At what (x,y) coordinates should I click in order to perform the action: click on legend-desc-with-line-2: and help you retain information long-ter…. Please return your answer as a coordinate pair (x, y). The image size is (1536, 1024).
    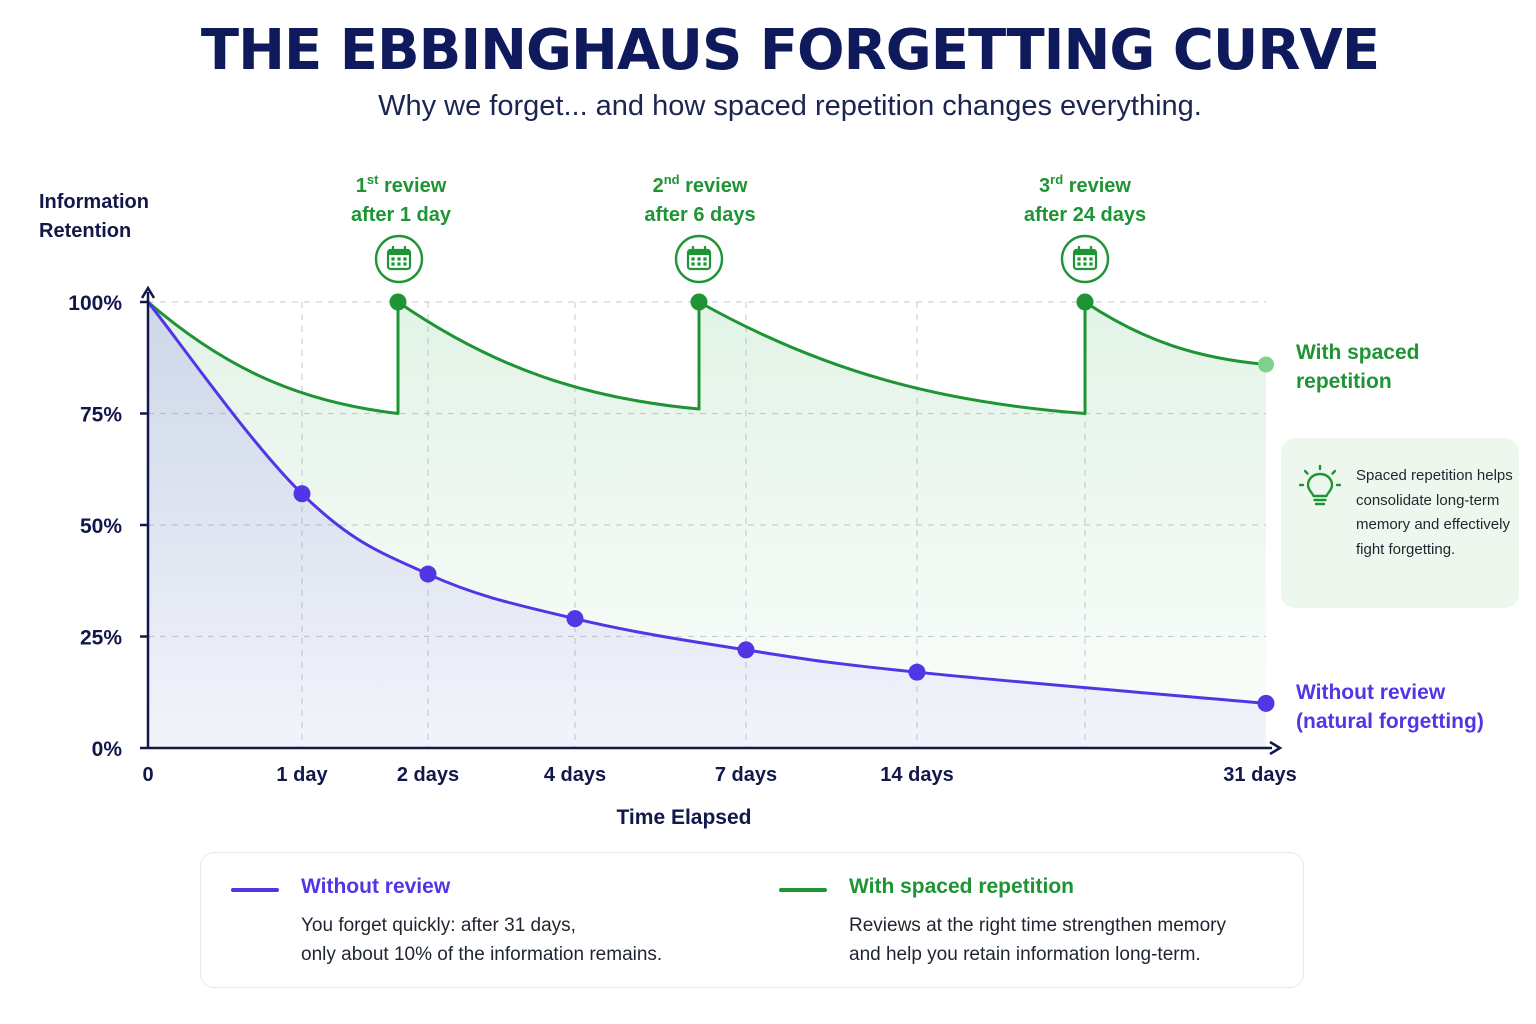
    Looking at the image, I should click on (1025, 954).